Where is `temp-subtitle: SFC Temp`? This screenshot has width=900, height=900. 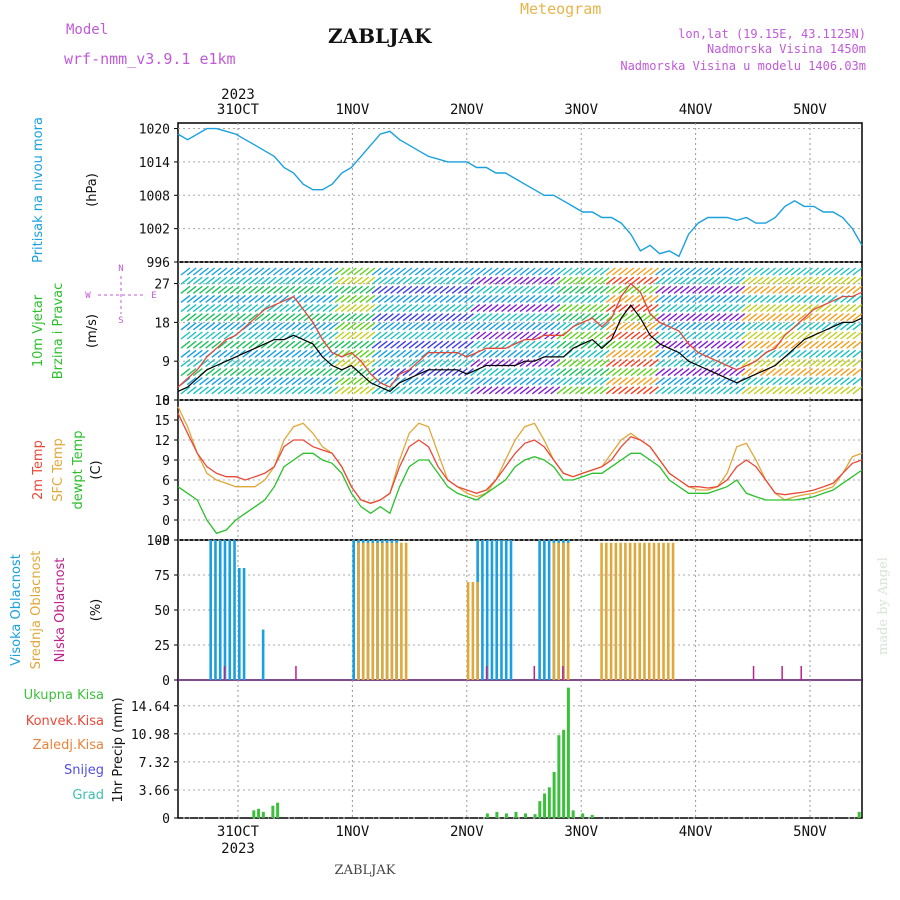 temp-subtitle: SFC Temp is located at coordinates (58, 470).